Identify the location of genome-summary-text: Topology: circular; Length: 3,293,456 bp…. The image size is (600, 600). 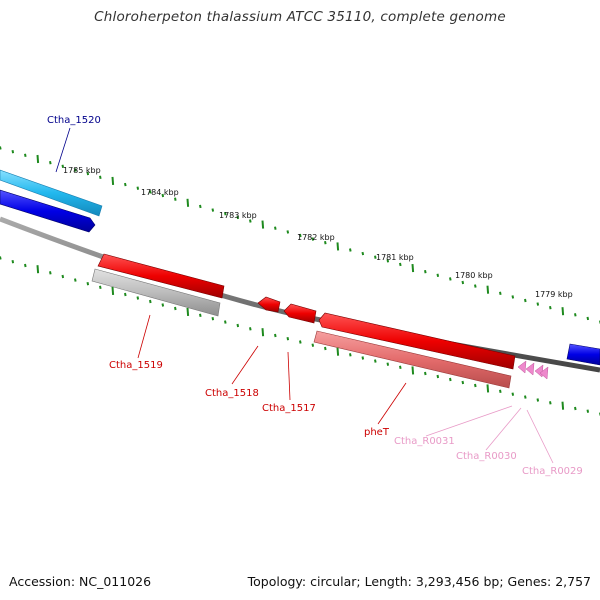
(419, 581).